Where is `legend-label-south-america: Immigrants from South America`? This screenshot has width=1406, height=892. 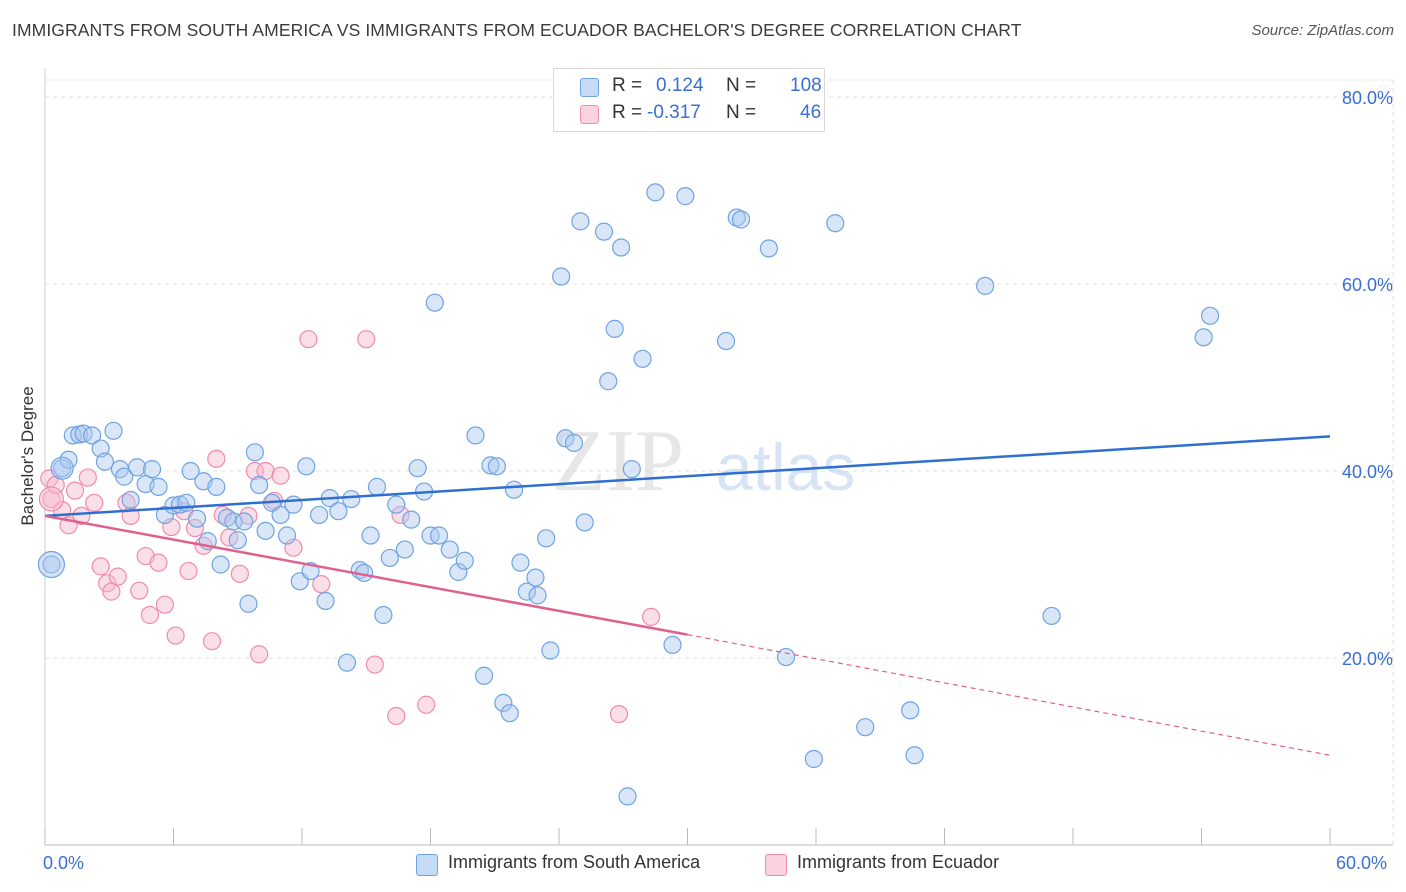
legend-label-south-america: Immigrants from South America is located at coordinates (574, 862).